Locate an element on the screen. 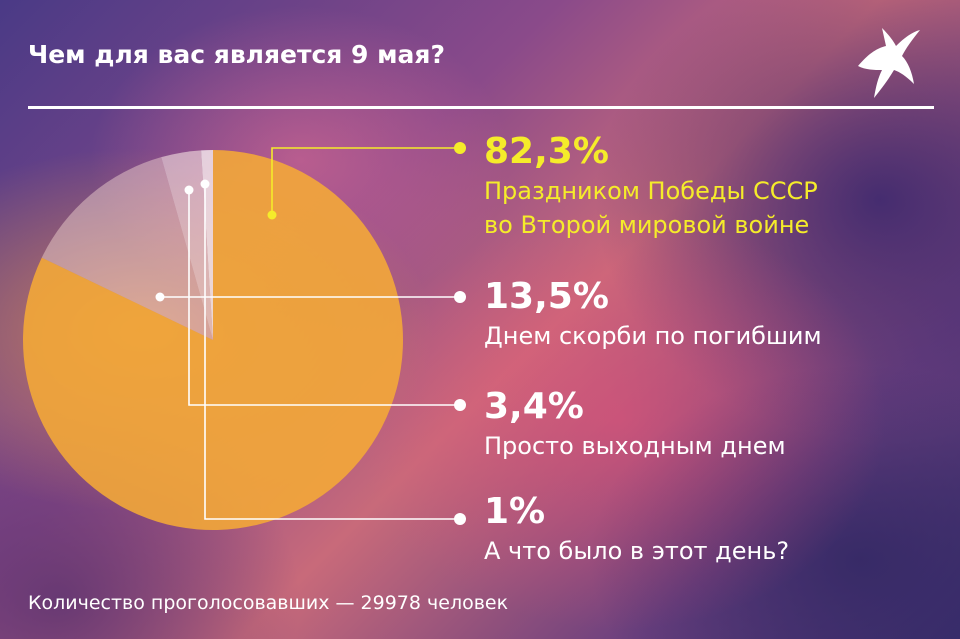 This screenshot has width=960, height=639. slice-percent-4: 1% is located at coordinates (515, 511).